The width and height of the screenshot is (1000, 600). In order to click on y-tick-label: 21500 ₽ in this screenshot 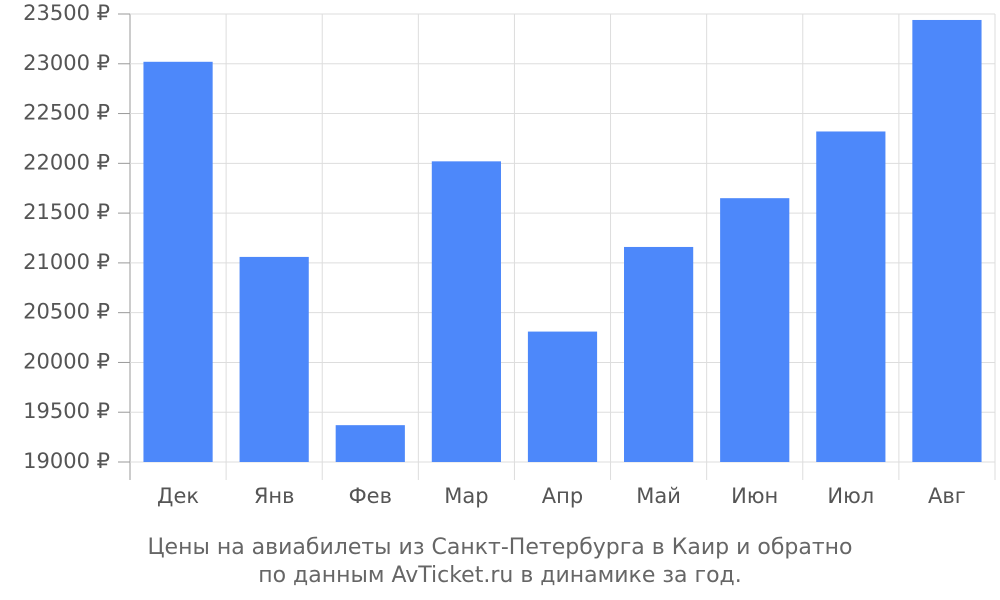, I will do `click(66, 212)`.